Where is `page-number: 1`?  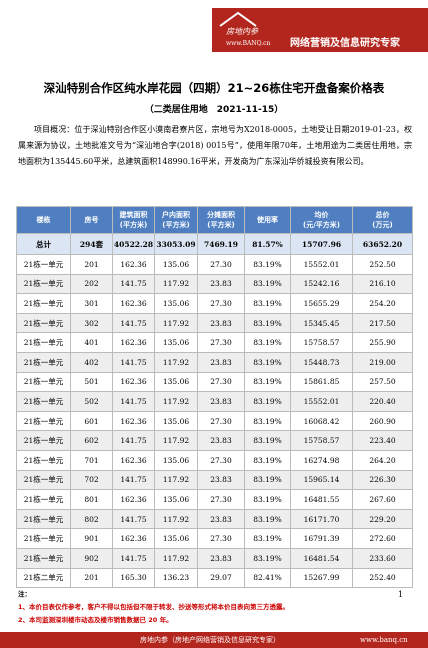 page-number: 1 is located at coordinates (401, 594).